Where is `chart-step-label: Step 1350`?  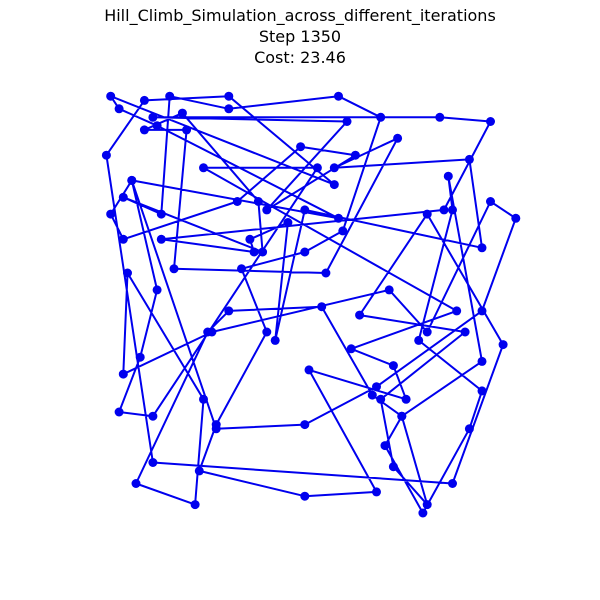 chart-step-label: Step 1350 is located at coordinates (300, 36).